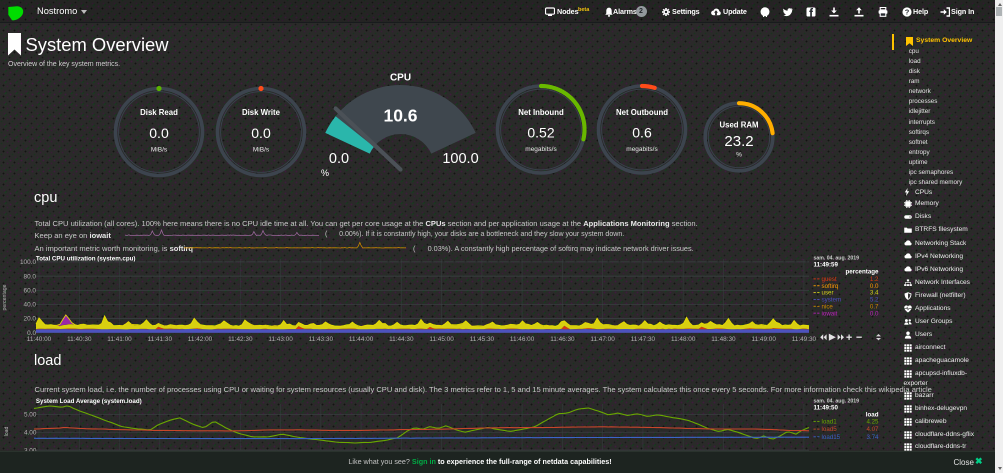 The image size is (1003, 473). Describe the element at coordinates (804, 339) in the screenshot. I see `svg-text: 11:49:30` at that location.